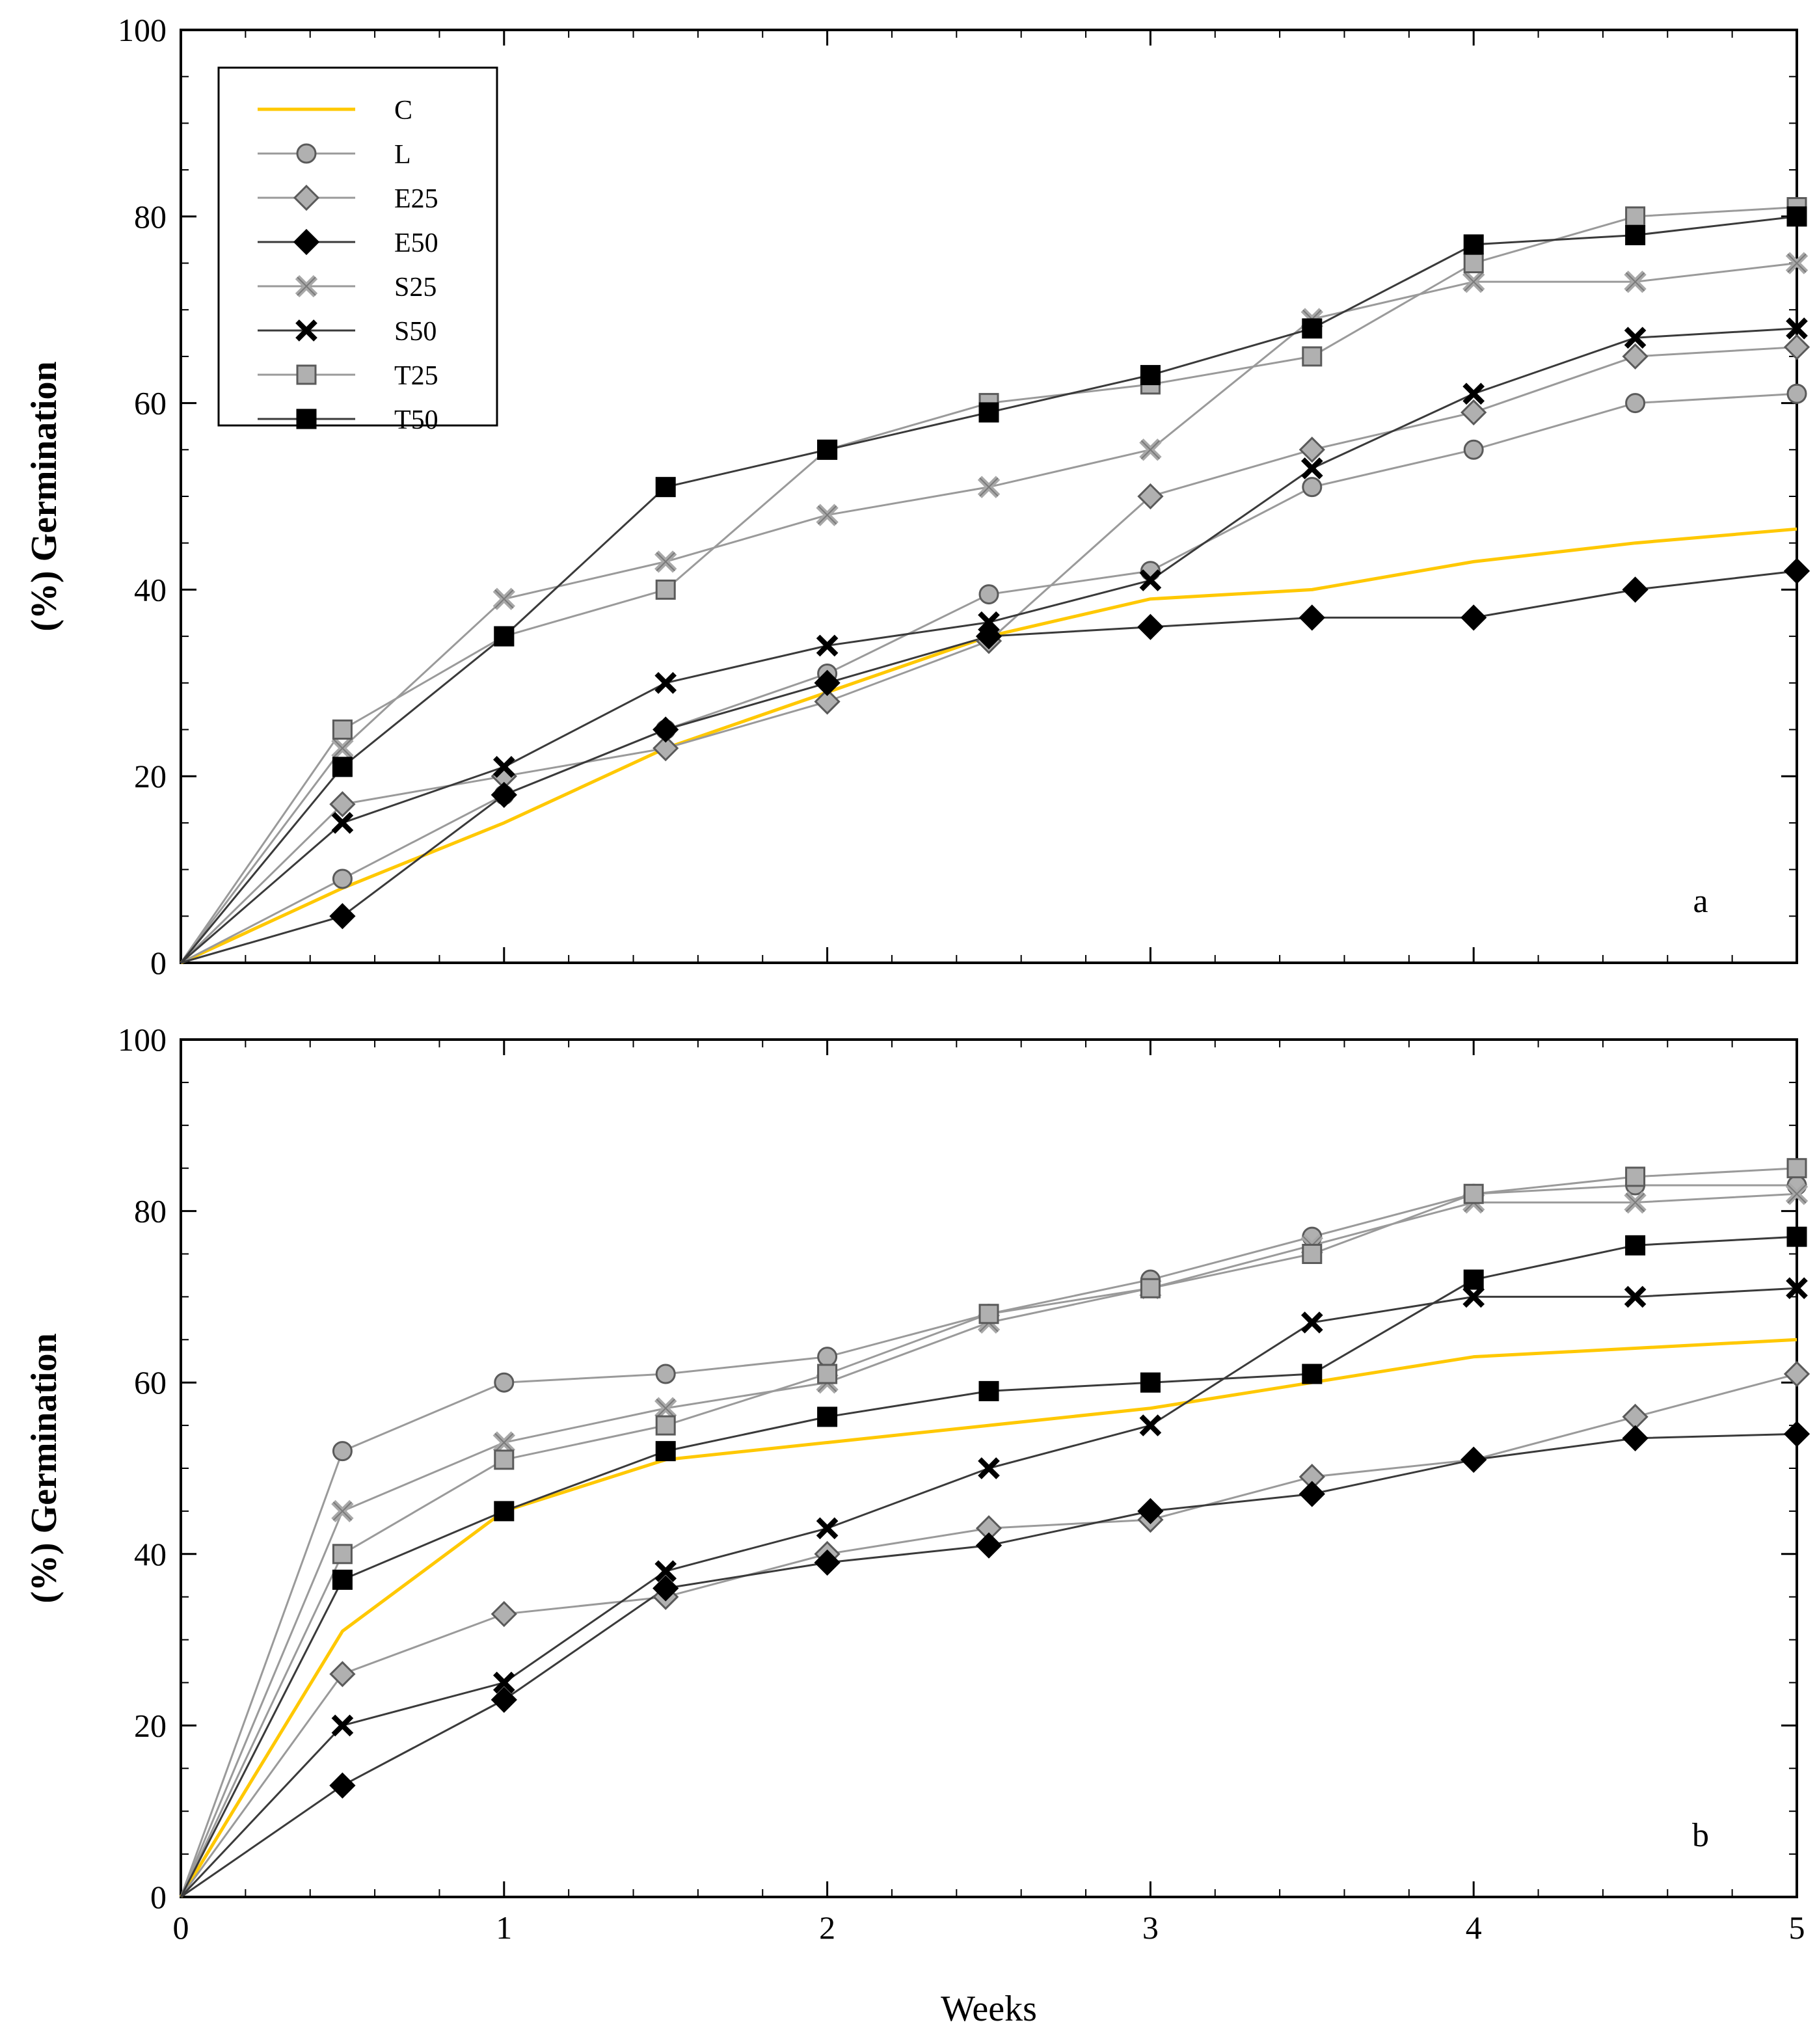 This screenshot has height=2044, width=1817. I want to click on x-tick-label: 3, so click(1150, 1928).